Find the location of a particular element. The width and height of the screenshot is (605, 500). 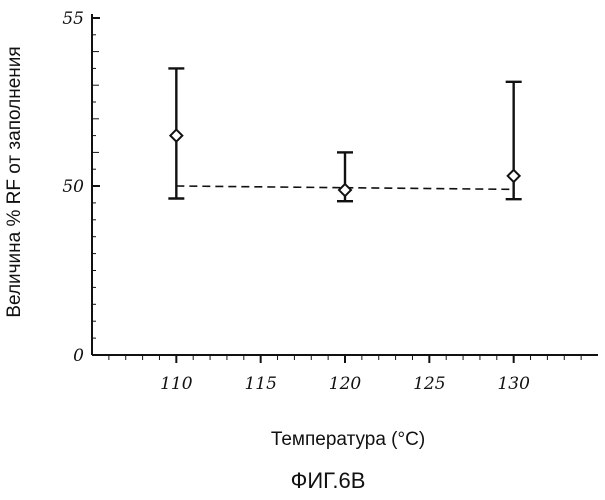

trendline is located at coordinates (345, 188).